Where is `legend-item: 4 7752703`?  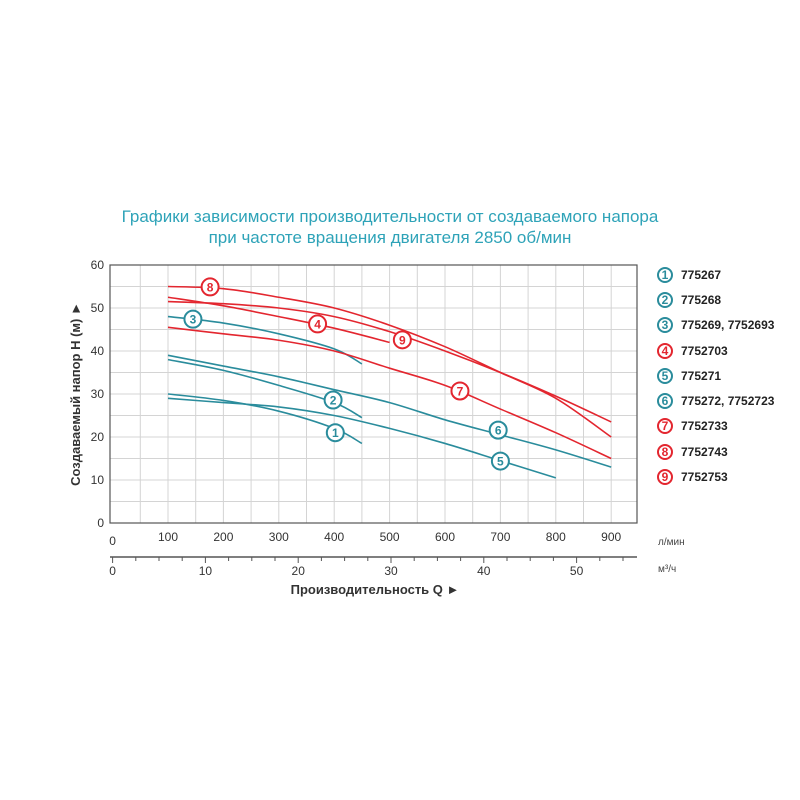
legend-item: 4 7752703 is located at coordinates (715, 350).